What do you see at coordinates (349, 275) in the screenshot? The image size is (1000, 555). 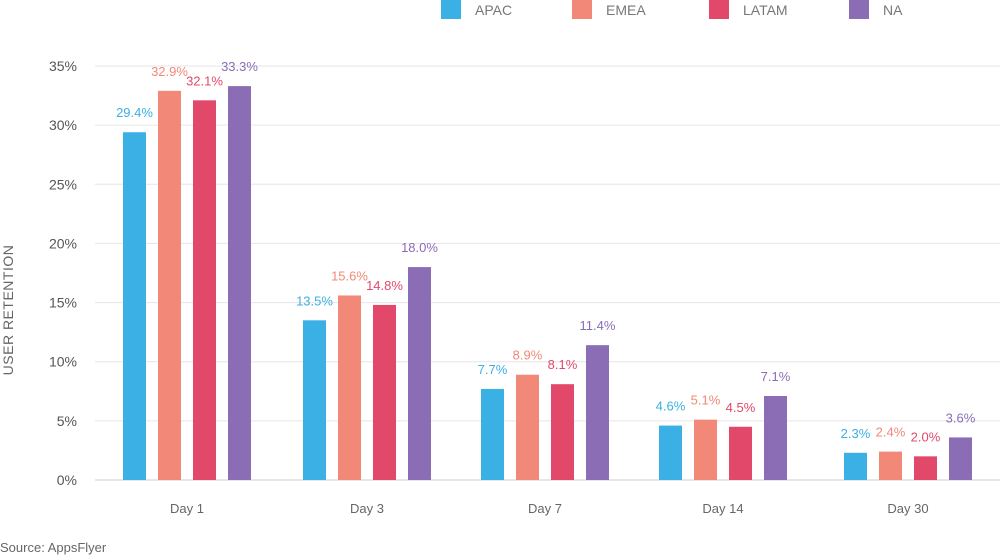 I see `data-label: 15.6%` at bounding box center [349, 275].